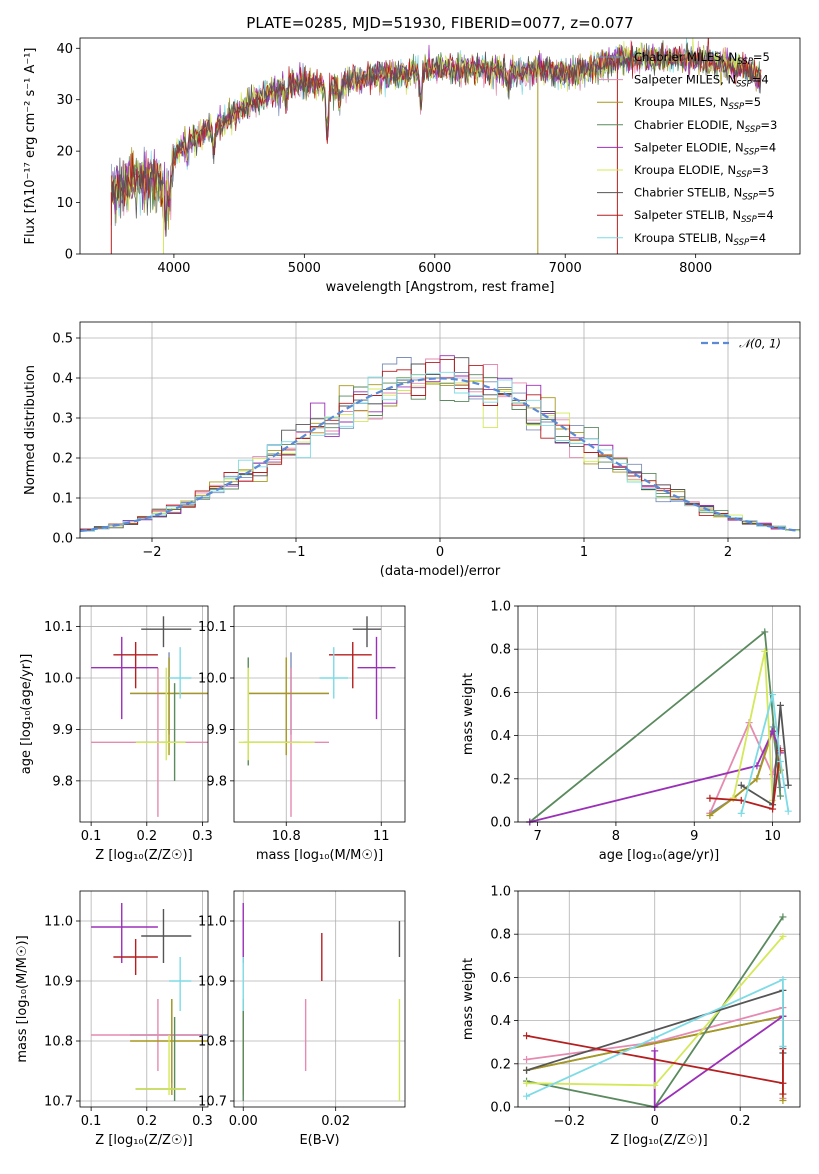 Image resolution: width=819 pixels, height=1174 pixels. What do you see at coordinates (500, 935) in the screenshot?
I see `y-tick-label: 0.8` at bounding box center [500, 935].